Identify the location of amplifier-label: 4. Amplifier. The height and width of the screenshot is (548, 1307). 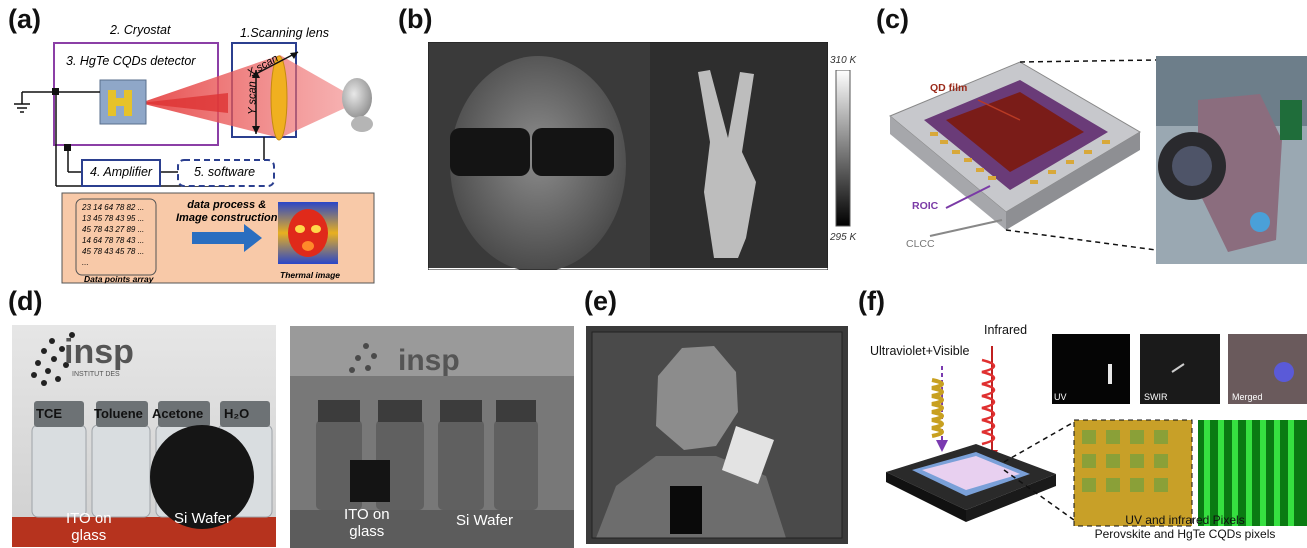
(121, 172).